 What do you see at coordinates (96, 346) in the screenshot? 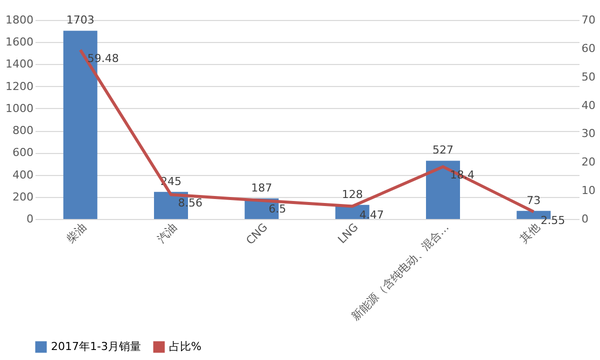
I see `legend-label: 2017年1-3月销量` at bounding box center [96, 346].